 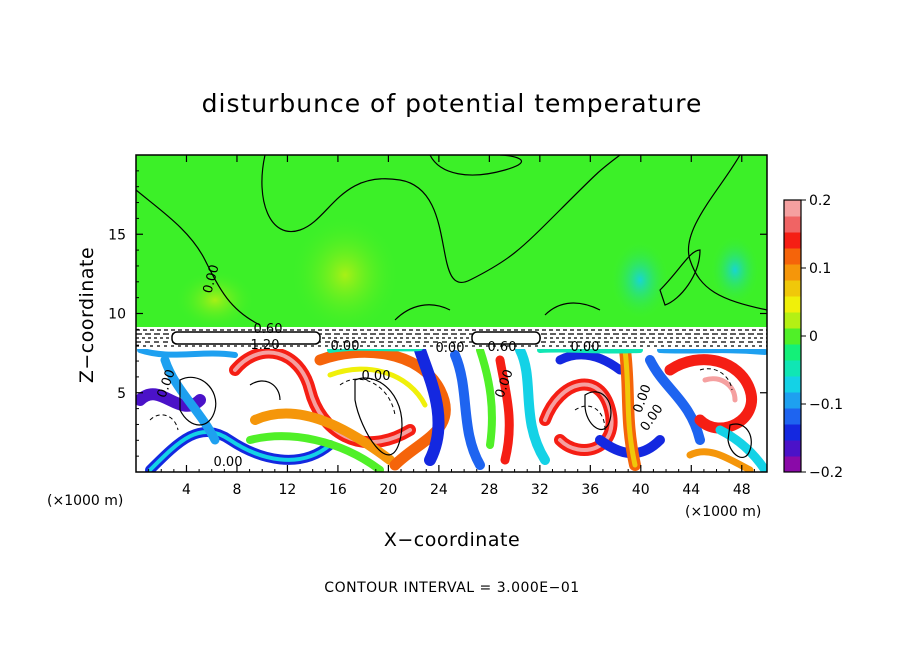 What do you see at coordinates (826, 405) in the screenshot?
I see `colorbar-tick-label: −0.1` at bounding box center [826, 405].